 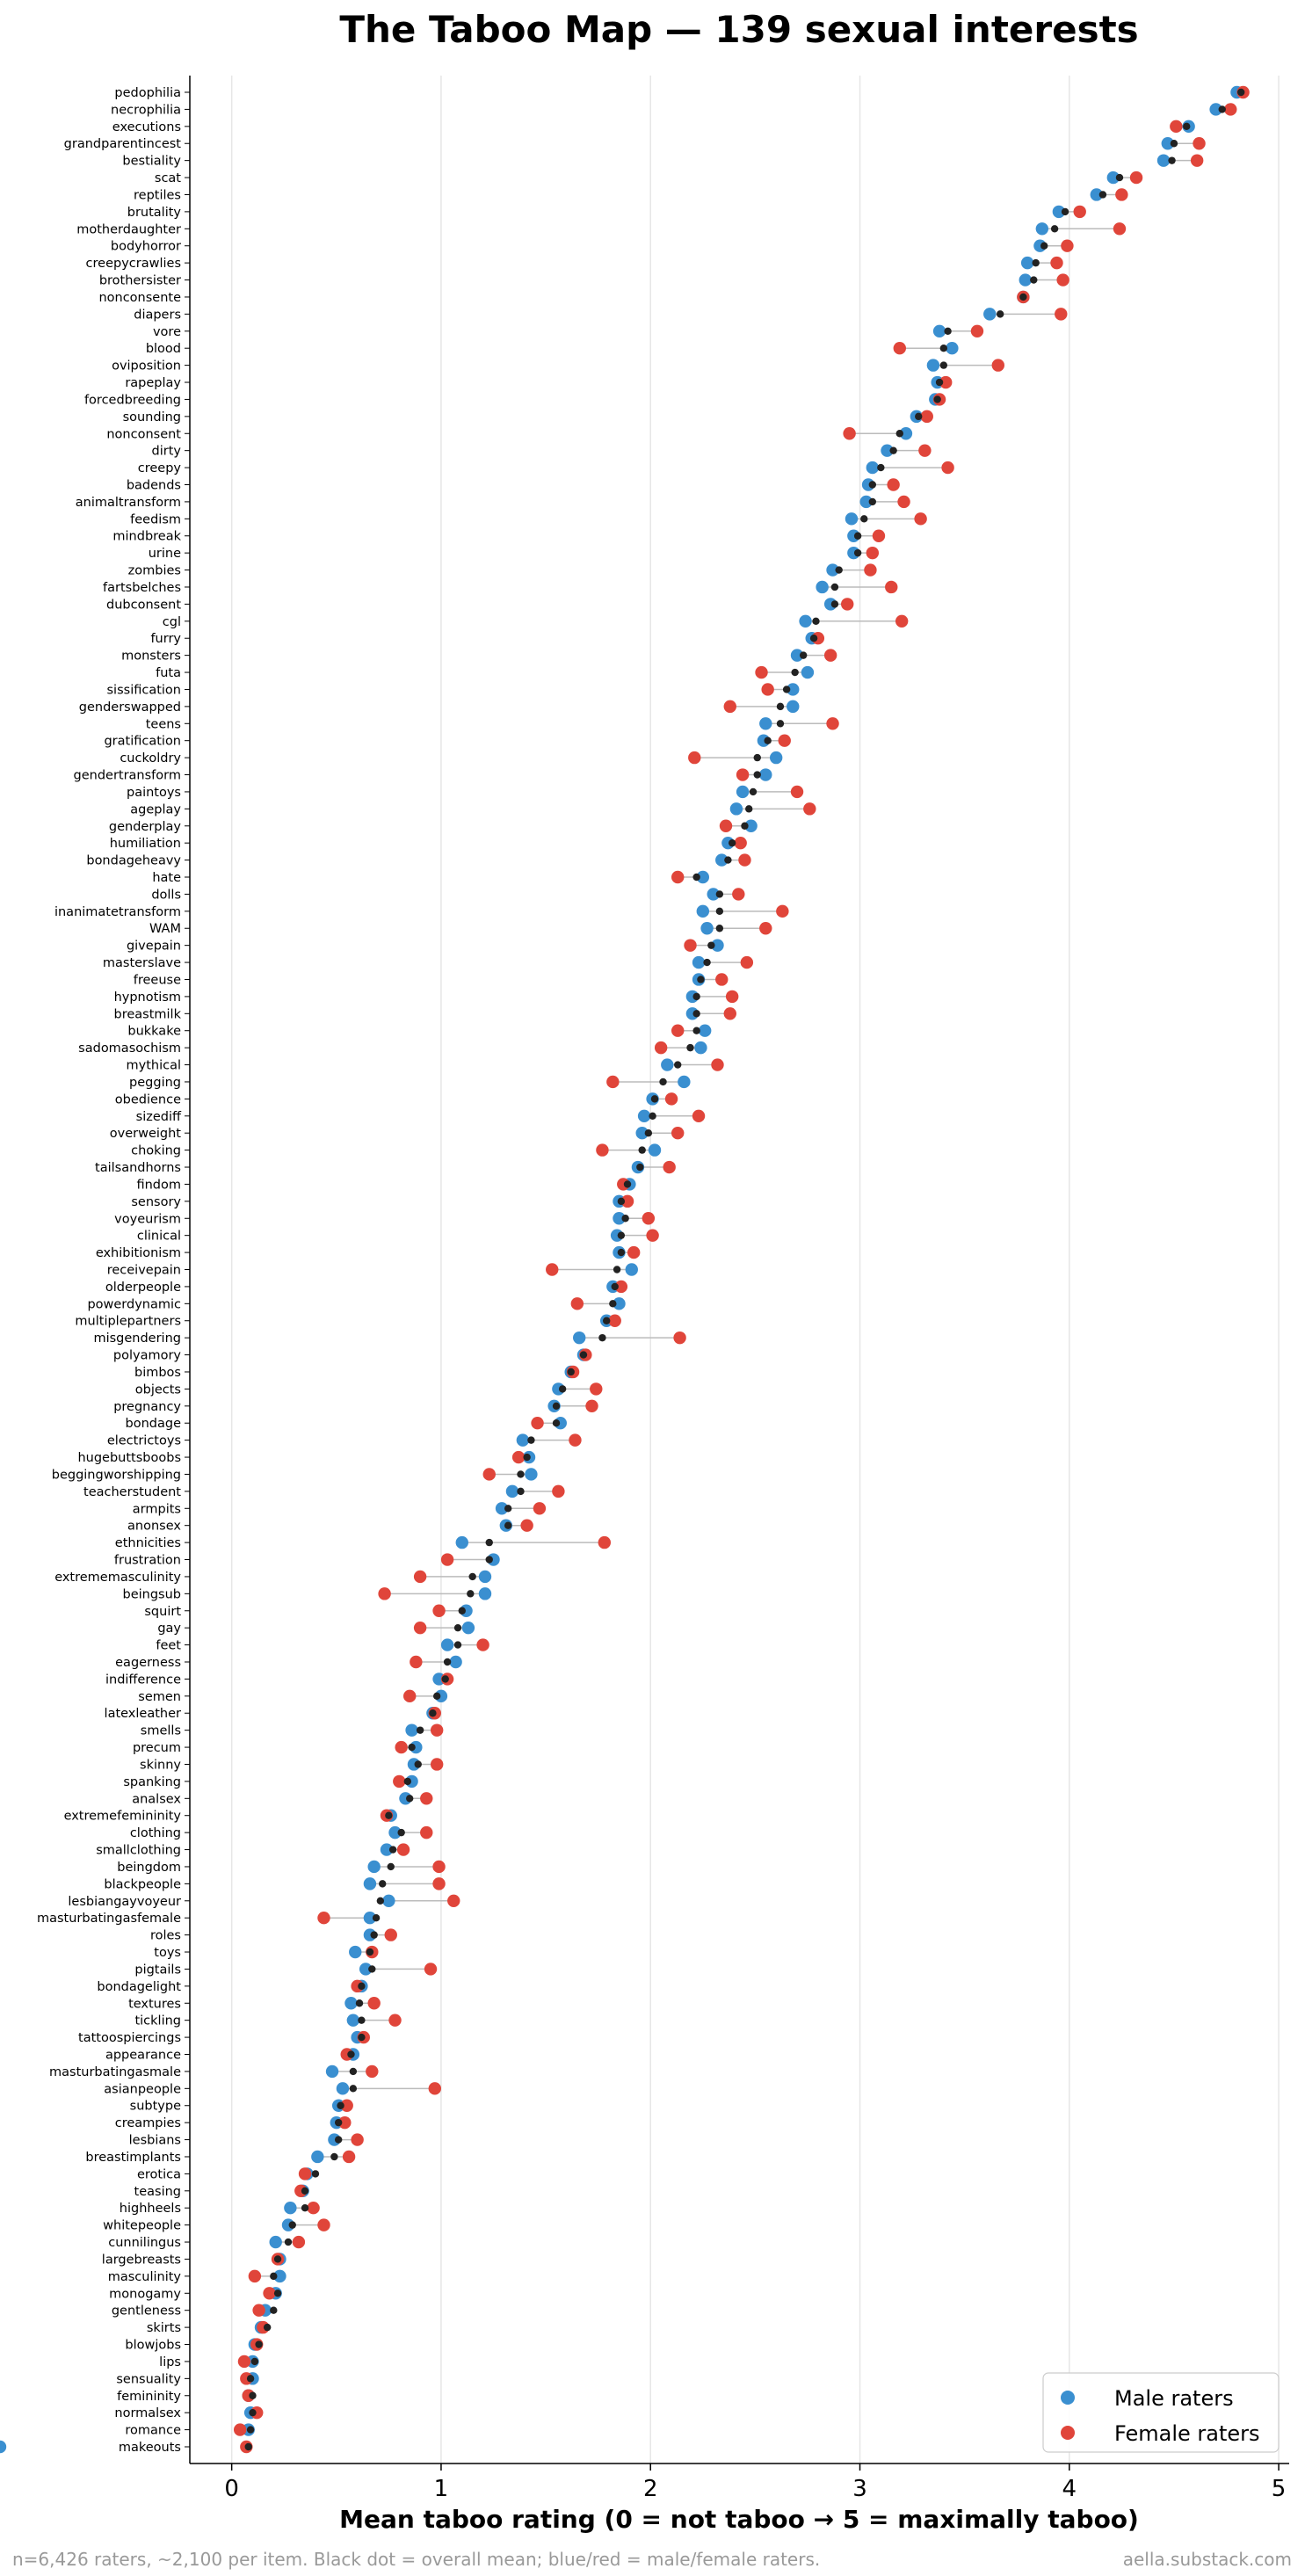 What do you see at coordinates (437, 1730) in the screenshot?
I see `female-point-smells` at bounding box center [437, 1730].